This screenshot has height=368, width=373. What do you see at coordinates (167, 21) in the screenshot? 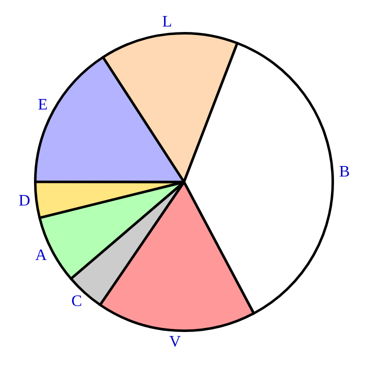
I see `slice-label: L` at bounding box center [167, 21].